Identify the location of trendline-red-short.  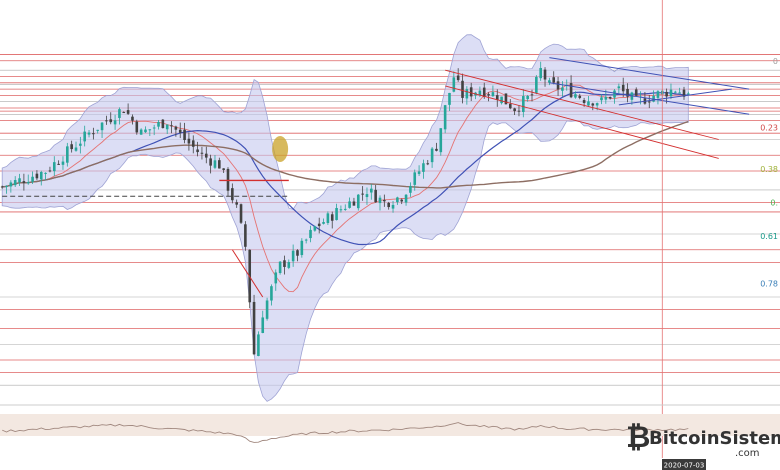
(247, 273).